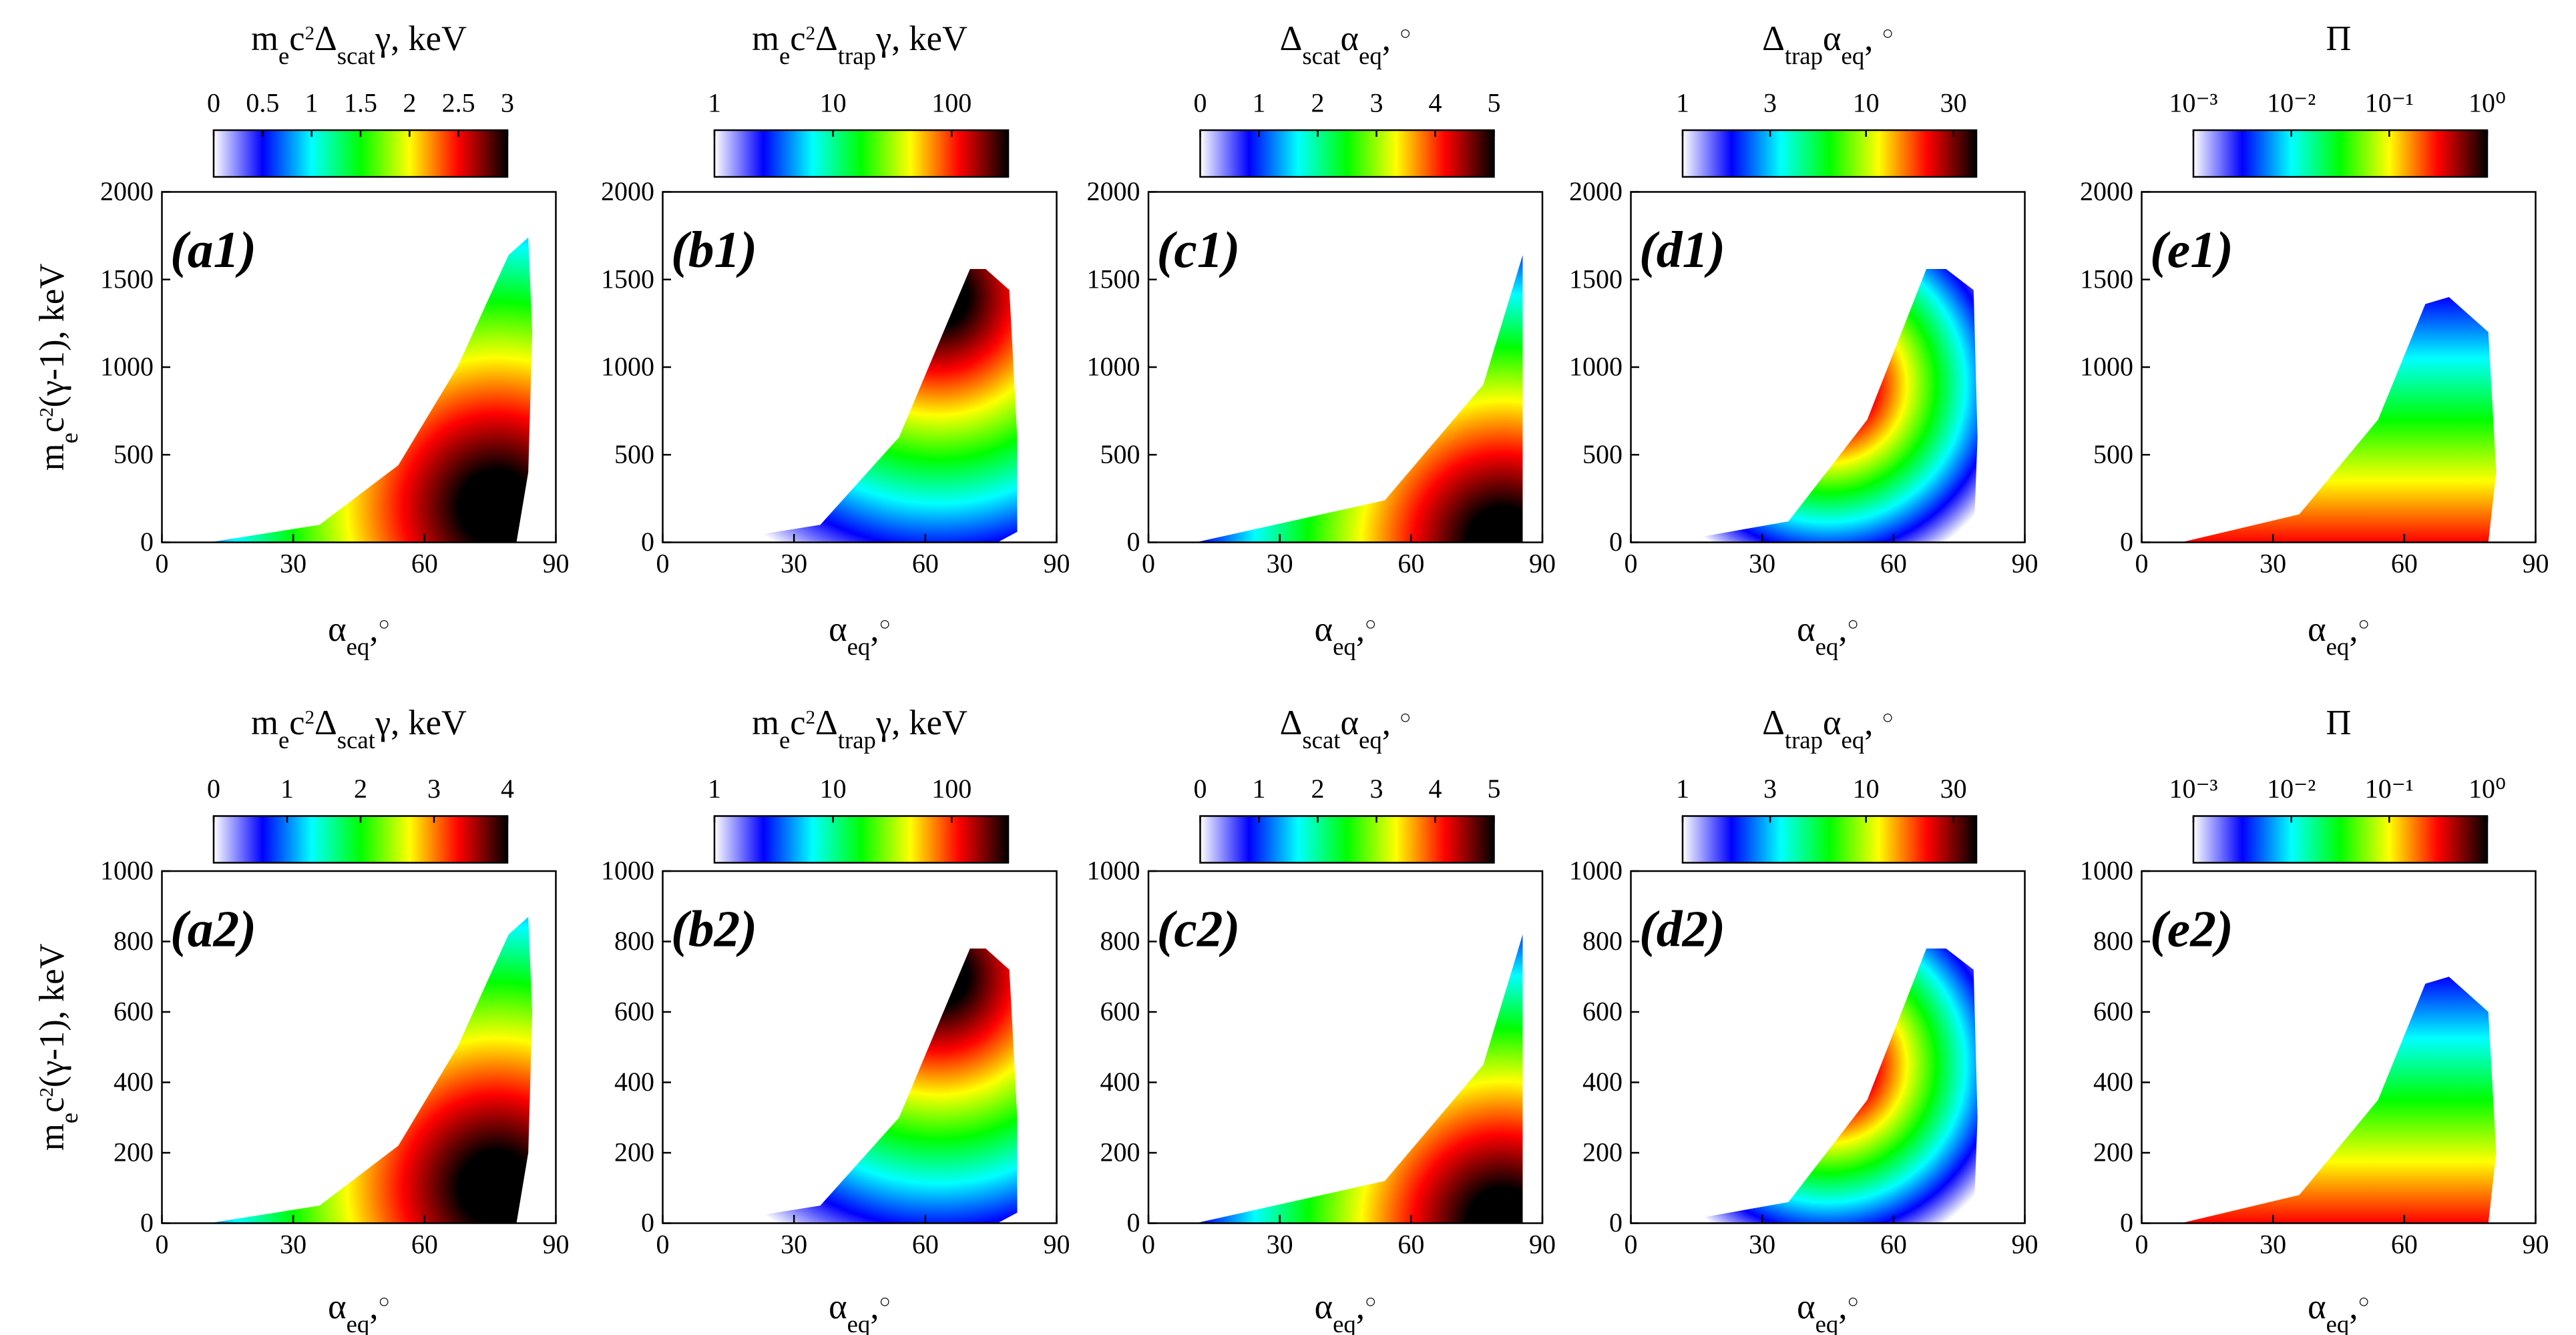 The width and height of the screenshot is (2576, 1335). Describe the element at coordinates (2193, 103) in the screenshot. I see `colorbar-tick-label: 10⁻³` at that location.